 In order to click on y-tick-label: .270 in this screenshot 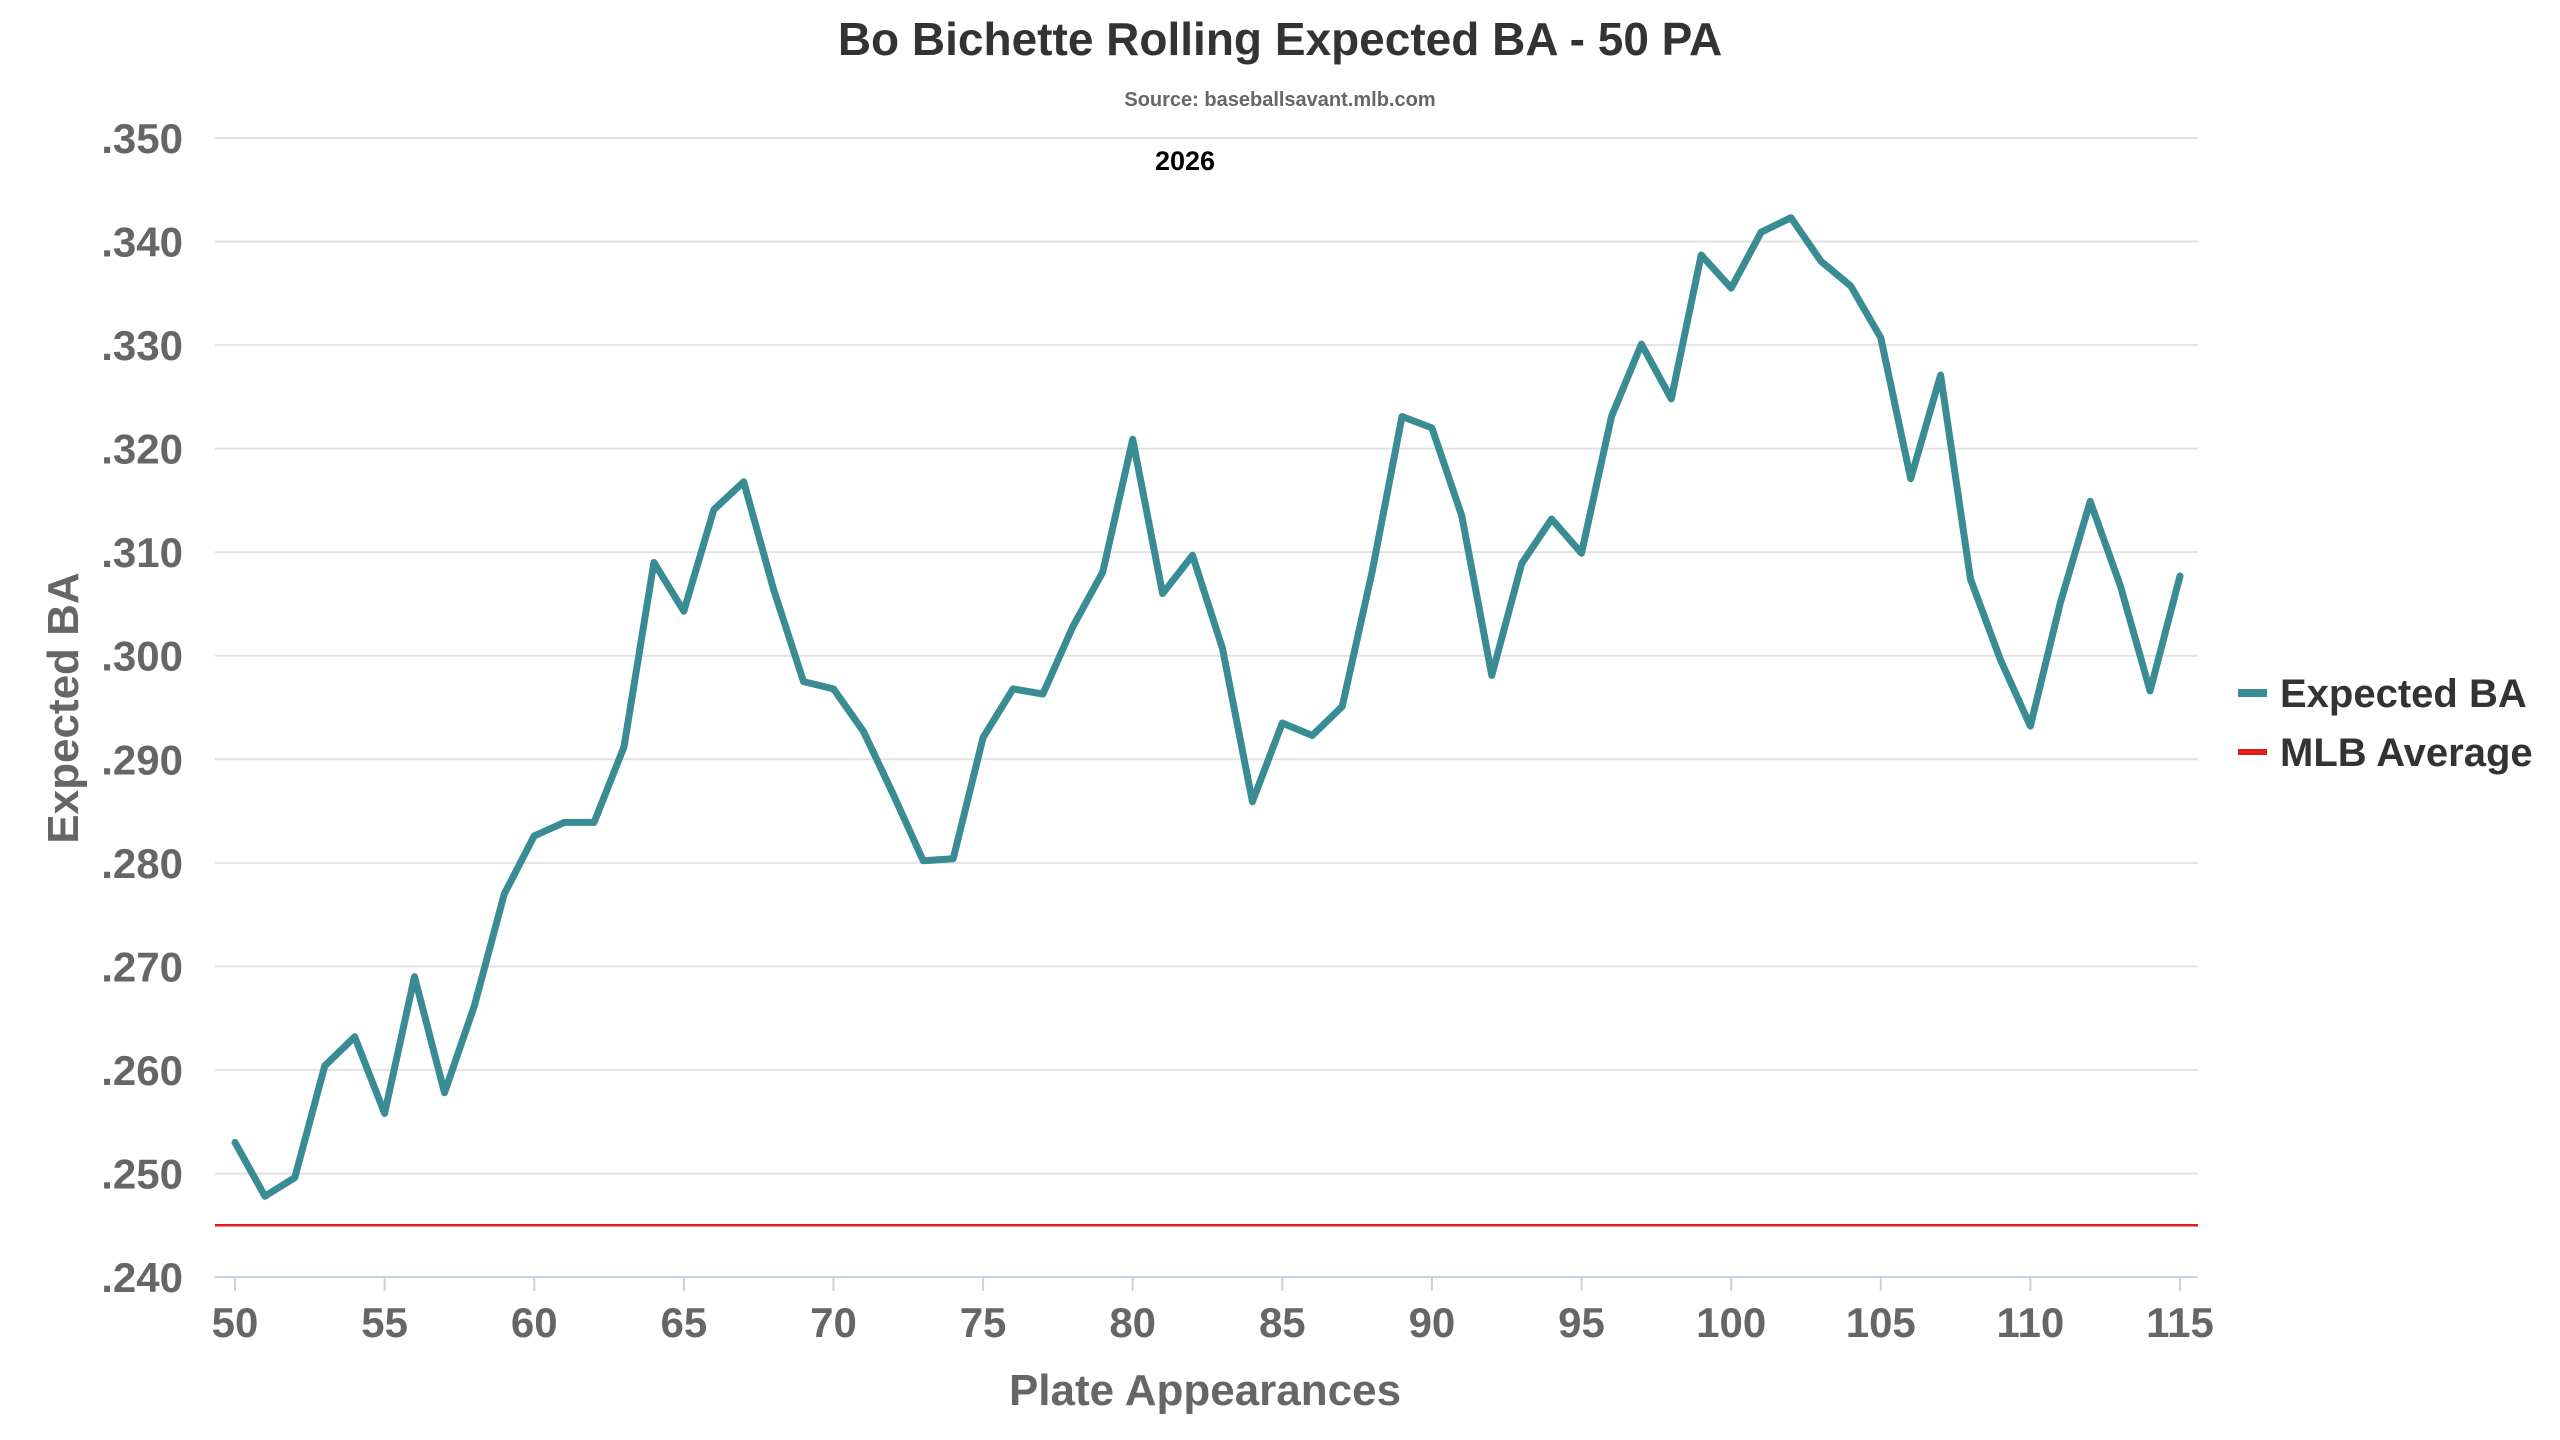, I will do `click(142, 966)`.